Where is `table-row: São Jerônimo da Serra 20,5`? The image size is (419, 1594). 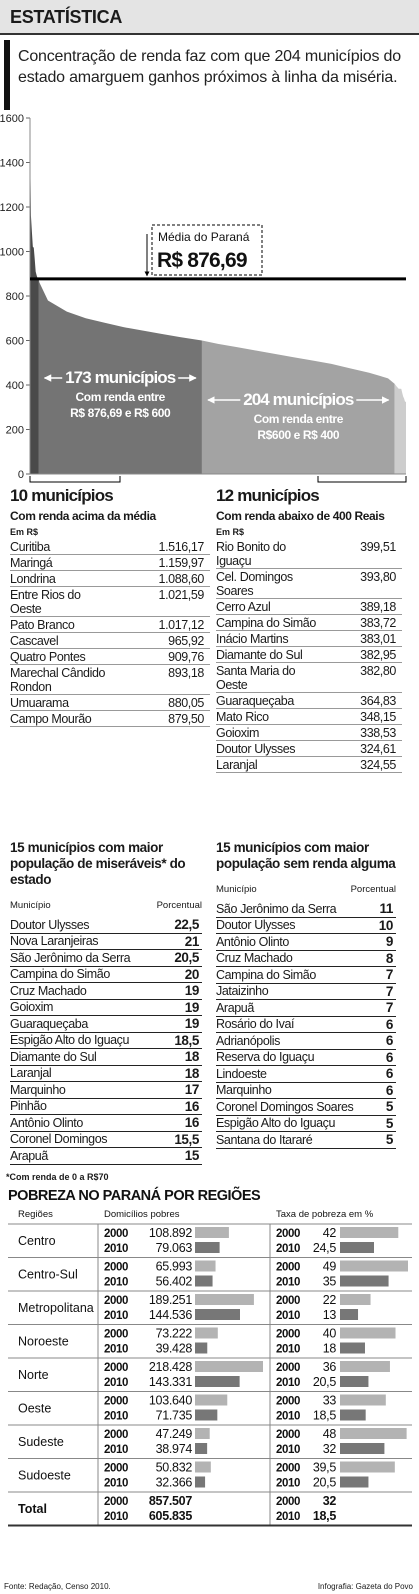
table-row: São Jerônimo da Serra 20,5 is located at coordinates (106, 958).